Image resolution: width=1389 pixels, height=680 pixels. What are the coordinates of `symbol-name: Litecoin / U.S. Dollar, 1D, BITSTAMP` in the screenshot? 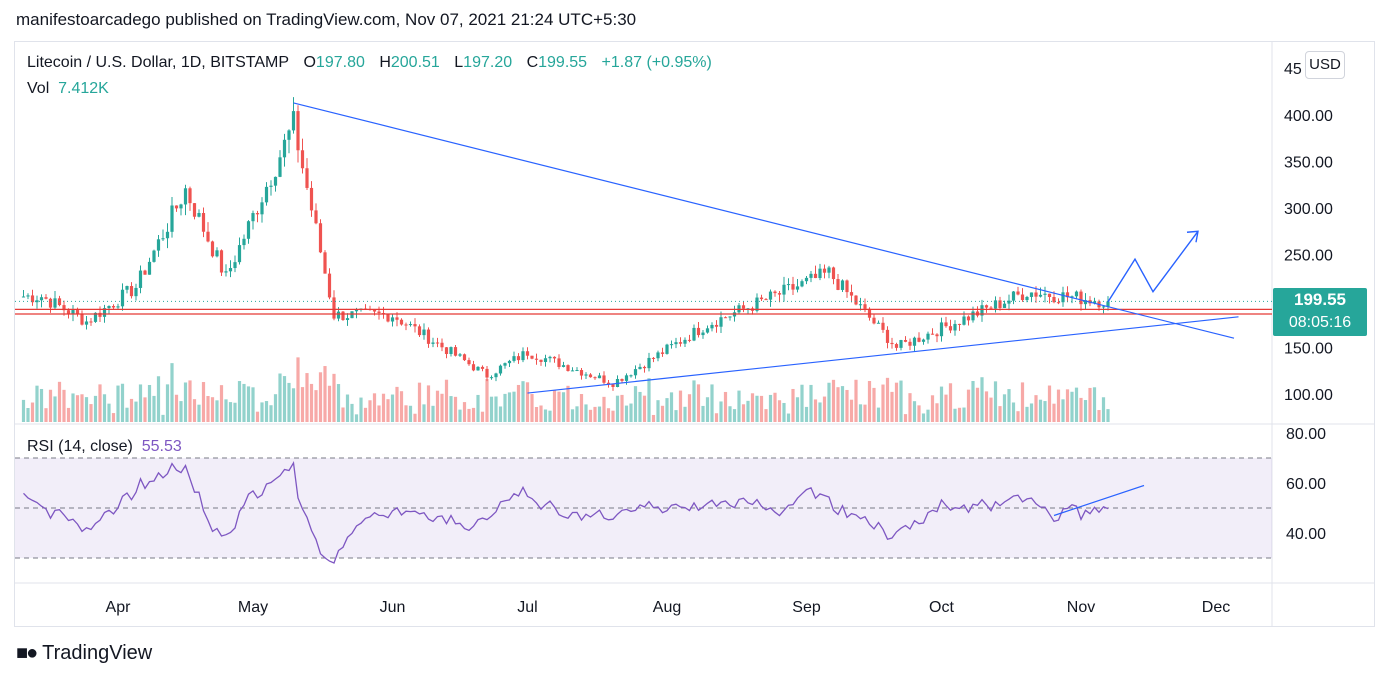 It's located at (158, 62).